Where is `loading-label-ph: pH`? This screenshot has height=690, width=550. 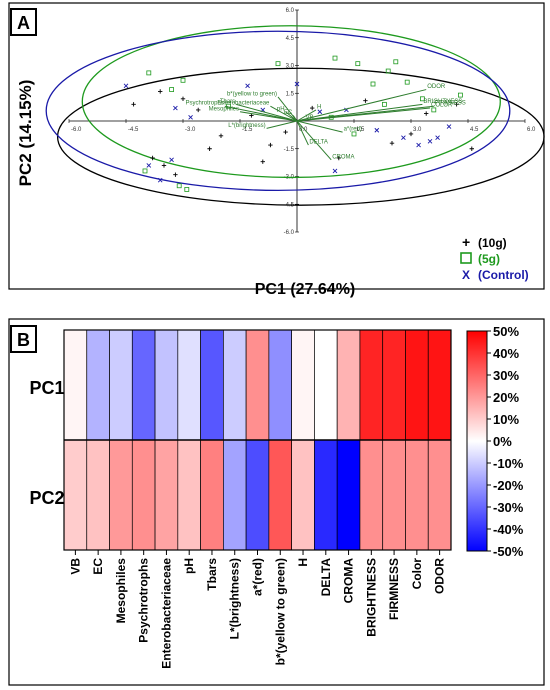 loading-label-ph: pH is located at coordinates (281, 109).